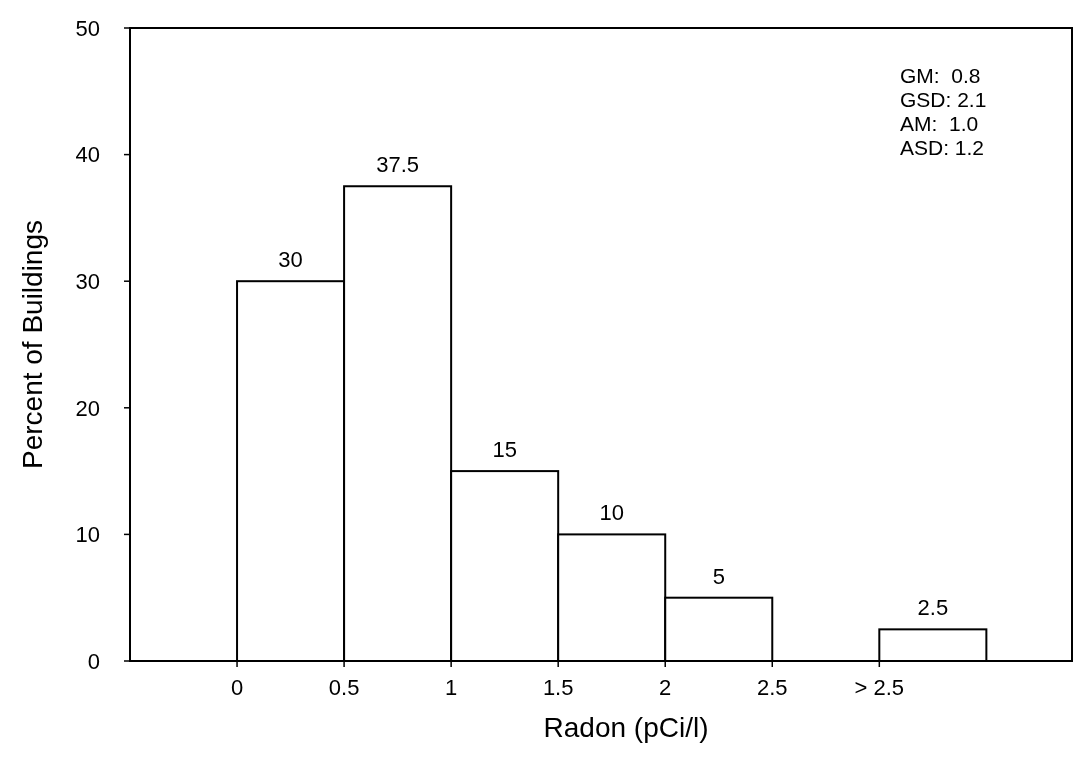 The image size is (1083, 757). Describe the element at coordinates (87, 281) in the screenshot. I see `y-tick-label: 30` at that location.